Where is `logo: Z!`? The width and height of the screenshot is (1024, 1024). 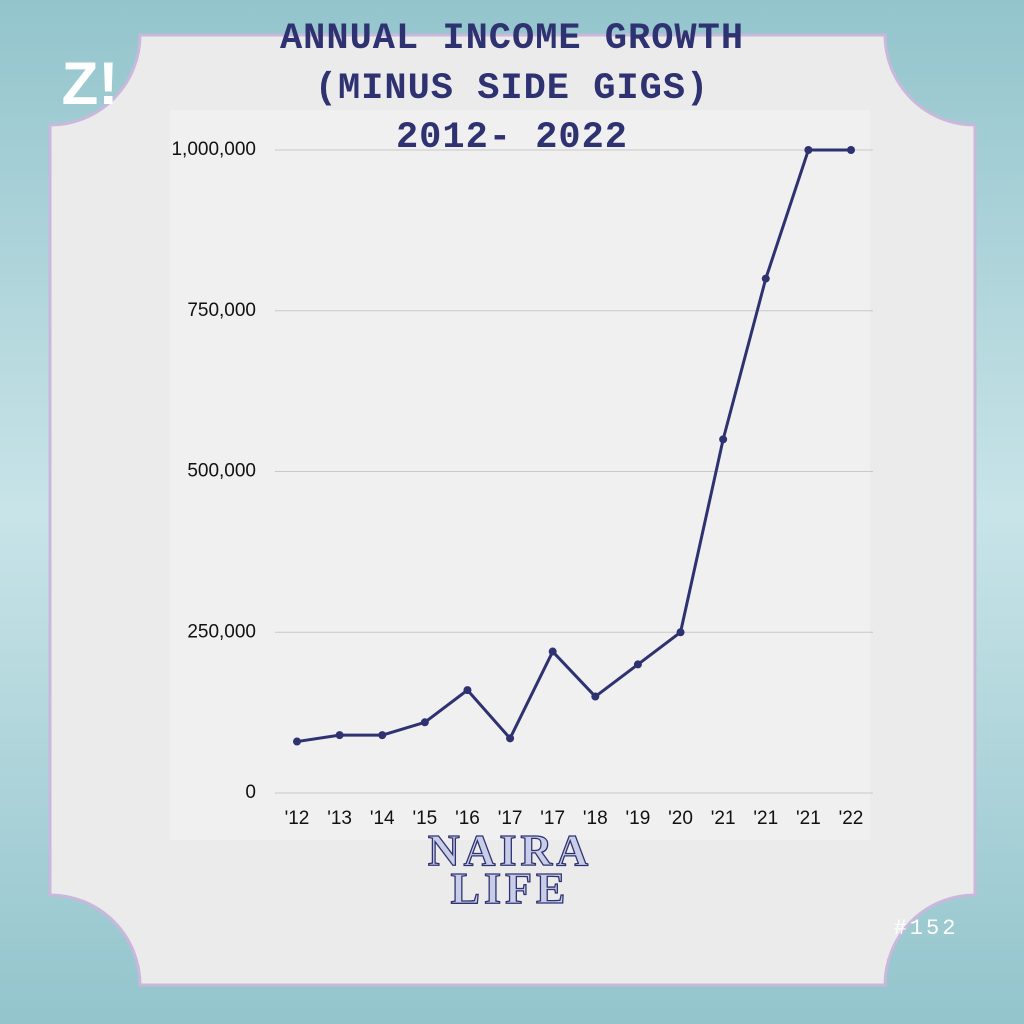
logo: Z! is located at coordinates (90, 83).